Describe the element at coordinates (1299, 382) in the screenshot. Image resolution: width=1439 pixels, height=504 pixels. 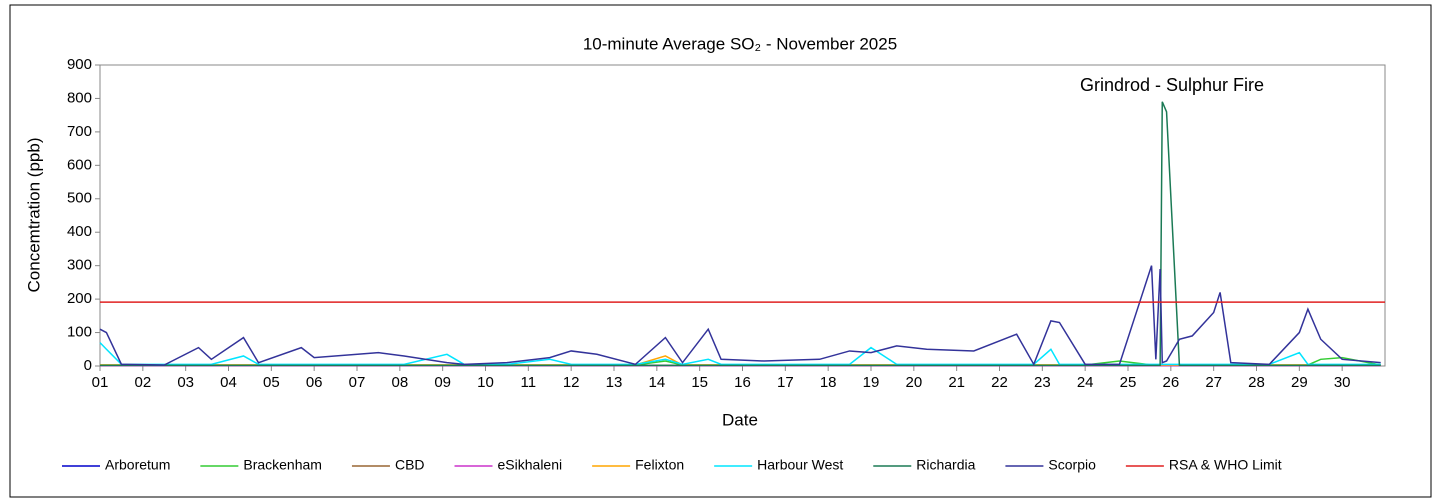
I see `x-tick-label: 29` at that location.